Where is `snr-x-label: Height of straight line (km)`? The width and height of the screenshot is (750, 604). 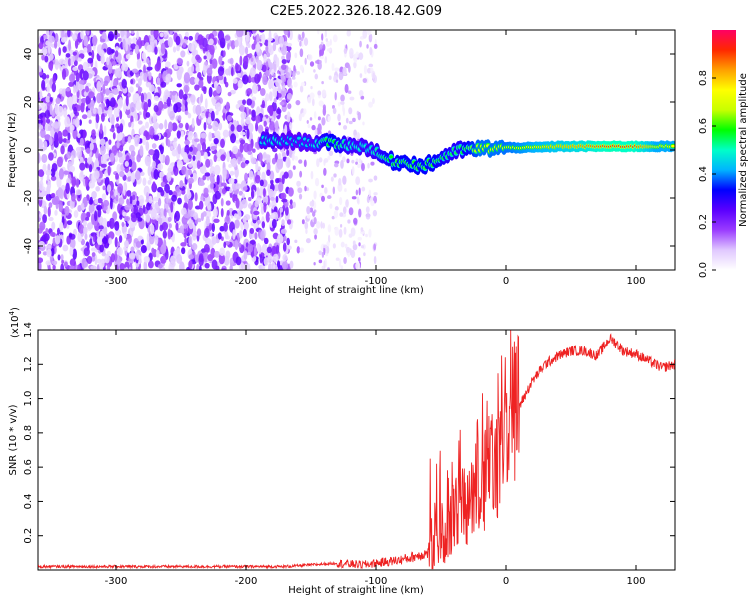
snr-x-label: Height of straight line (km) is located at coordinates (356, 590).